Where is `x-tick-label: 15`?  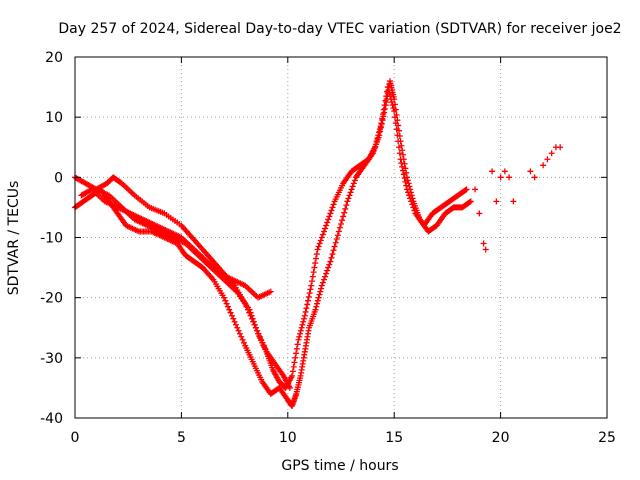 x-tick-label: 15 is located at coordinates (394, 438).